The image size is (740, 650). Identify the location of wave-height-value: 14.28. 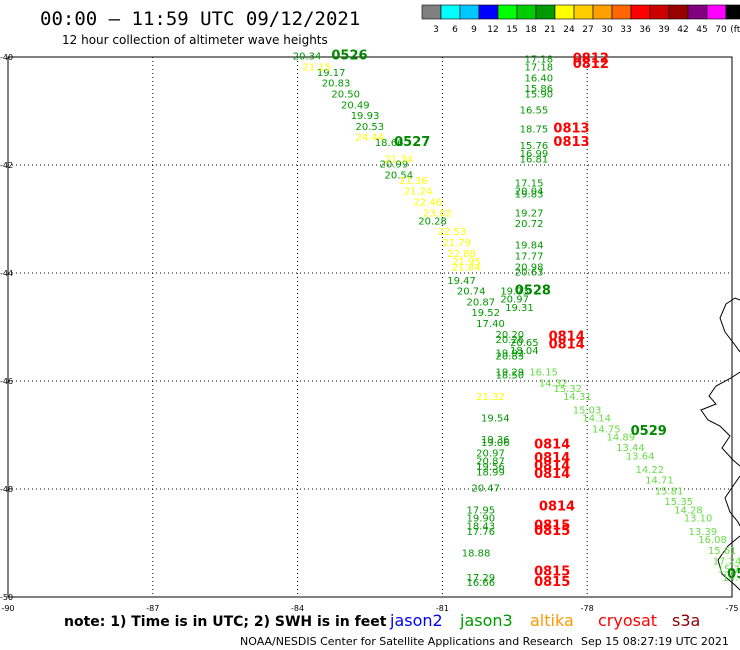
(688, 510).